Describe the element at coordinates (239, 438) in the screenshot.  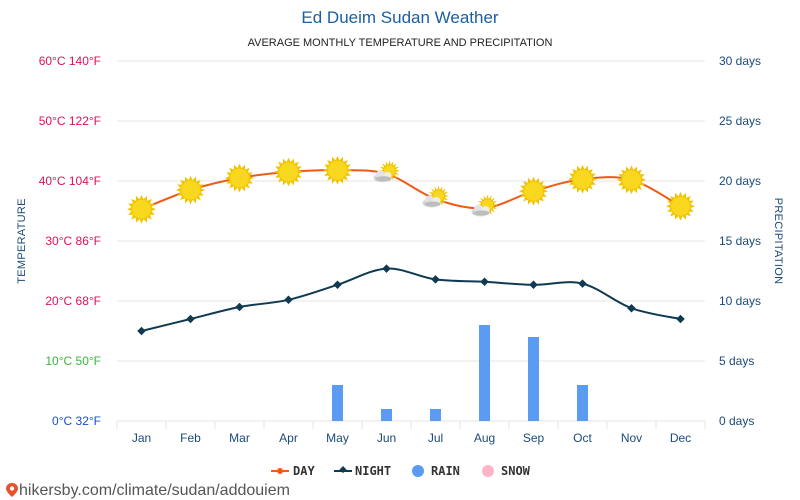
I see `month-label: Mar` at that location.